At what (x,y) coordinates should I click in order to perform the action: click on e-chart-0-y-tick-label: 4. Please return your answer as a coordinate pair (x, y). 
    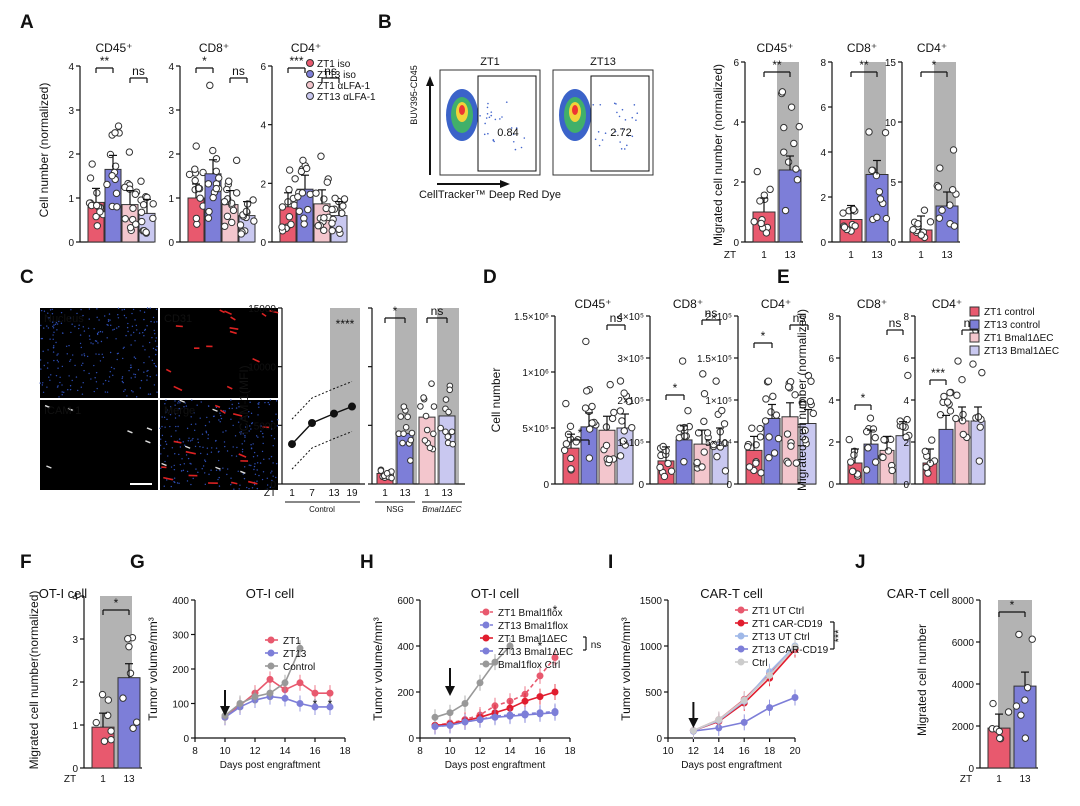
    Looking at the image, I should click on (831, 401).